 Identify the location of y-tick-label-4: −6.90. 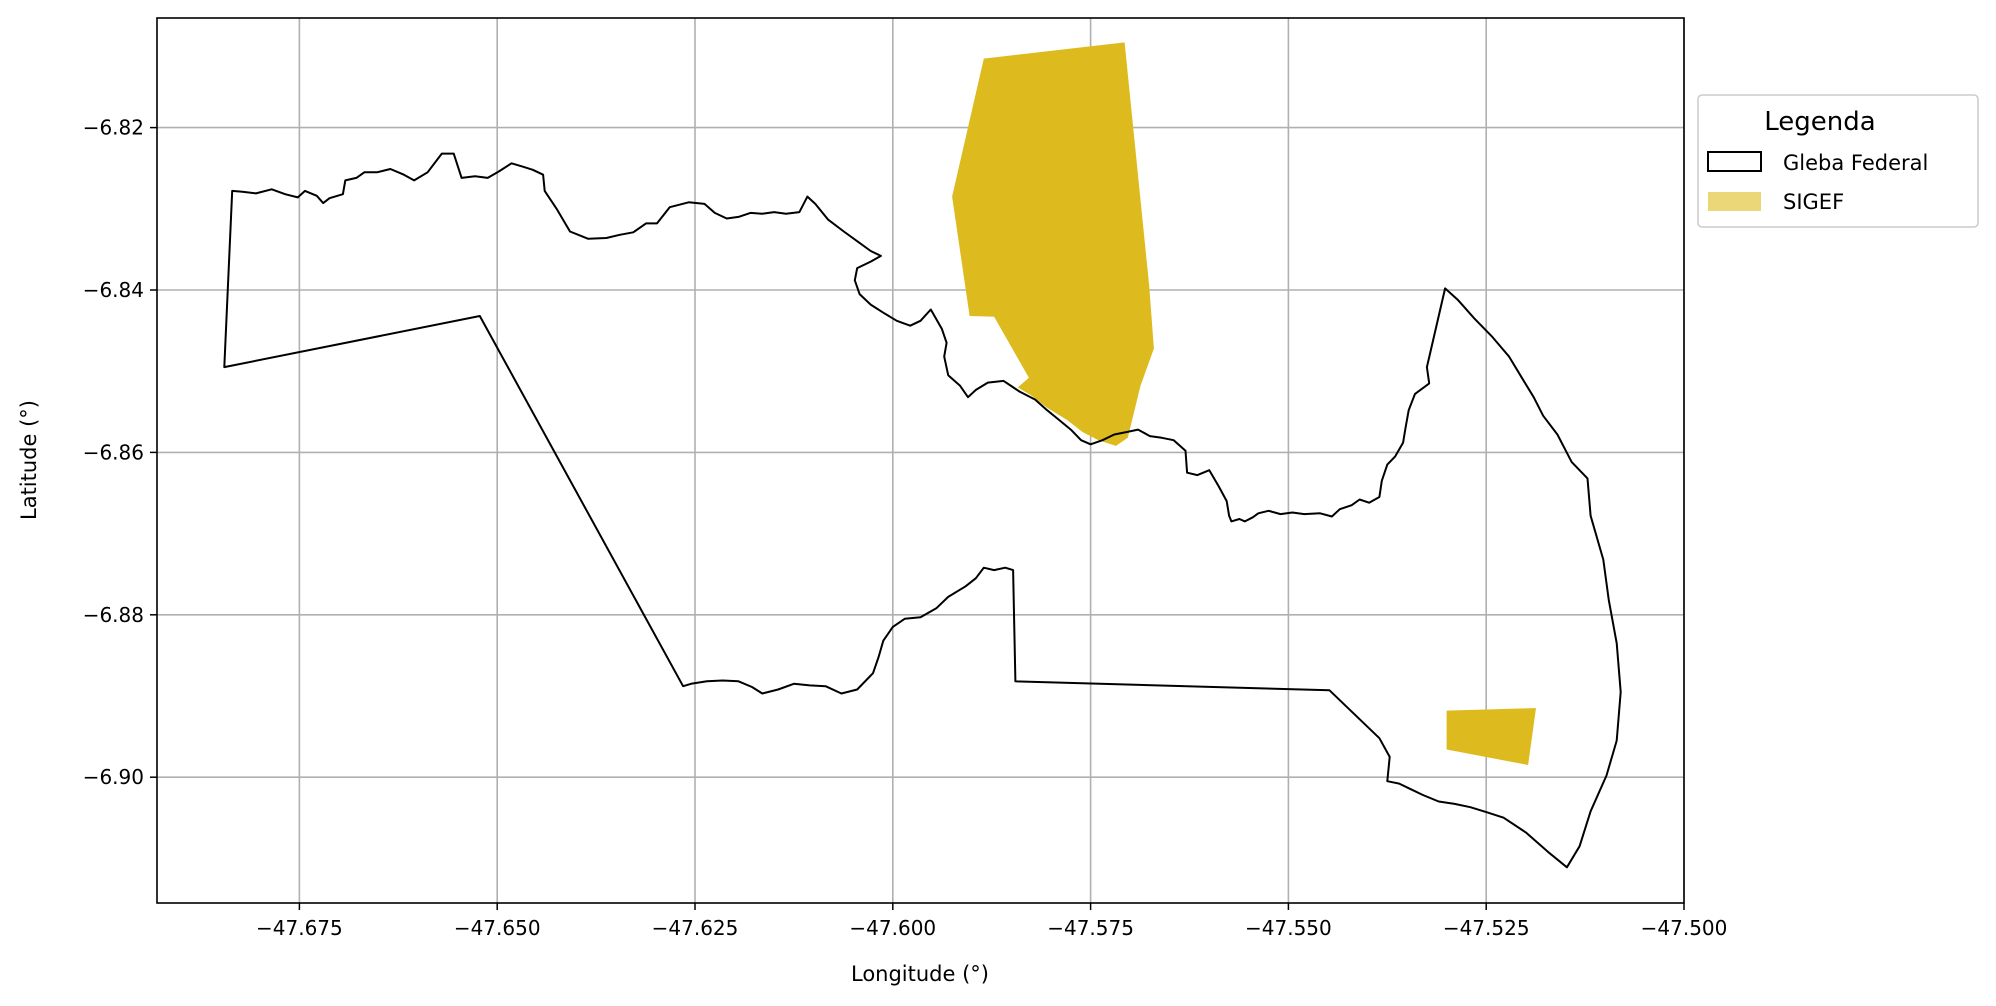
(113, 777).